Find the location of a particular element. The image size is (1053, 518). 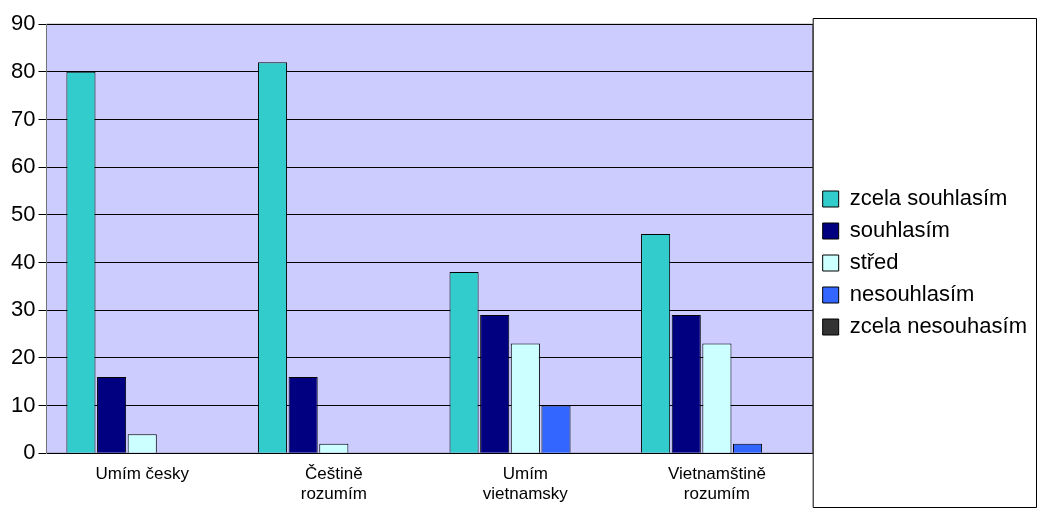

x-tick-label: Umím česky is located at coordinates (142, 474).